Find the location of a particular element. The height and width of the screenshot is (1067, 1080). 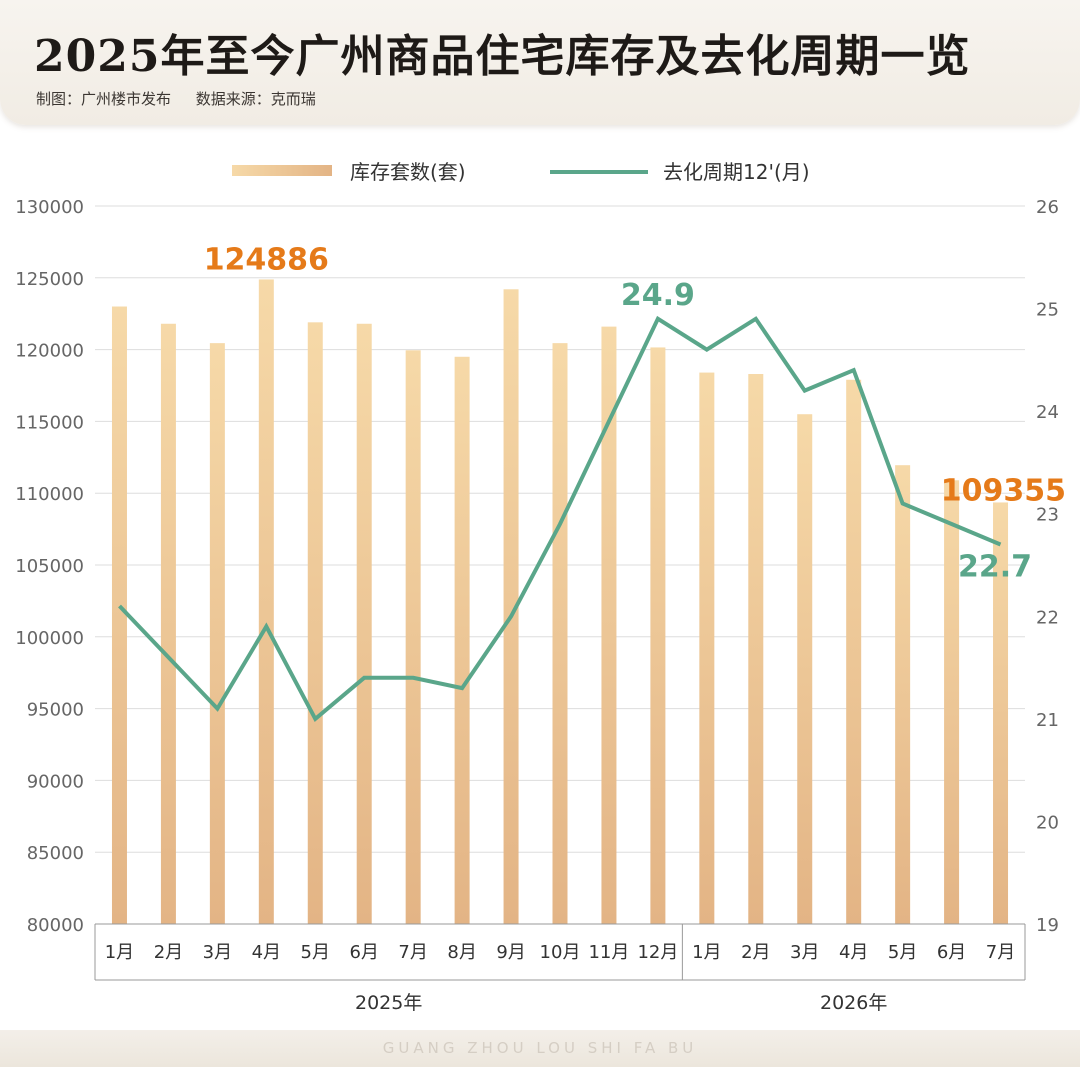

y-left-tick-label: 80000 is located at coordinates (55, 925).